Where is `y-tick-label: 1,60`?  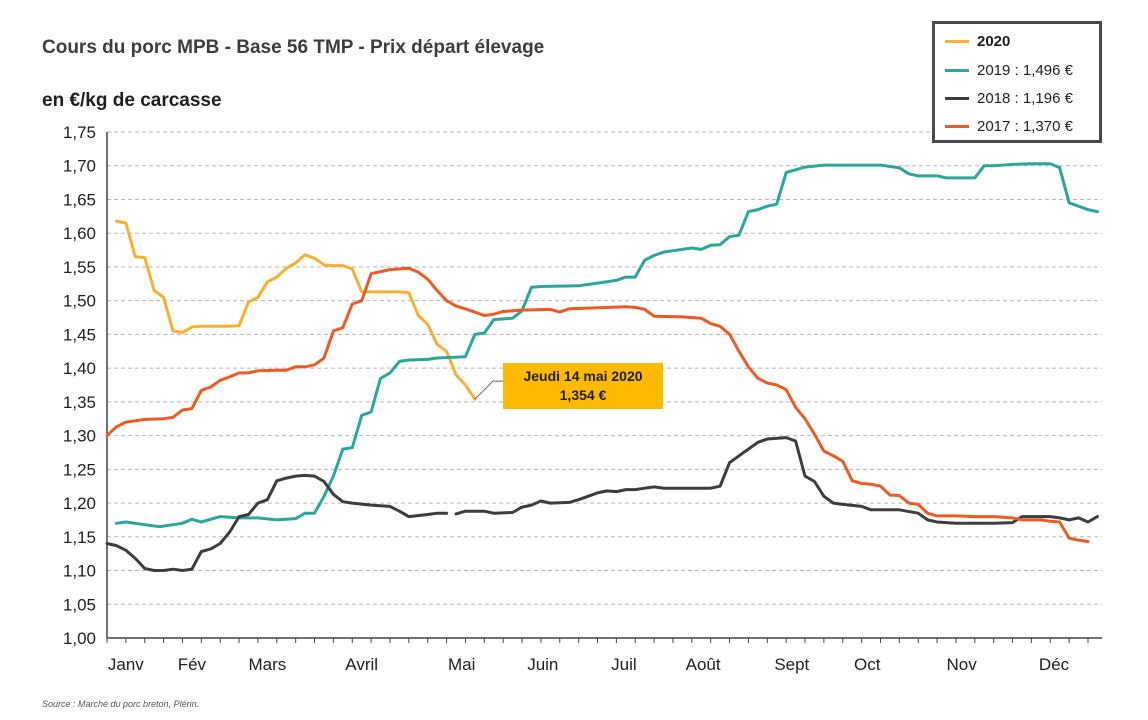 y-tick-label: 1,60 is located at coordinates (79, 233).